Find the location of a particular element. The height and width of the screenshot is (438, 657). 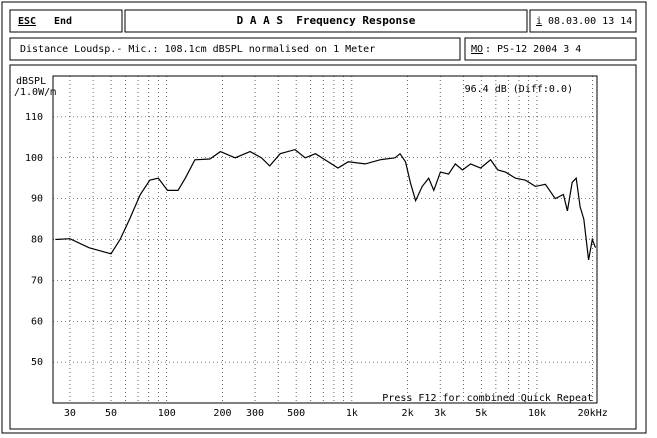

title-box is located at coordinates (326, 21).